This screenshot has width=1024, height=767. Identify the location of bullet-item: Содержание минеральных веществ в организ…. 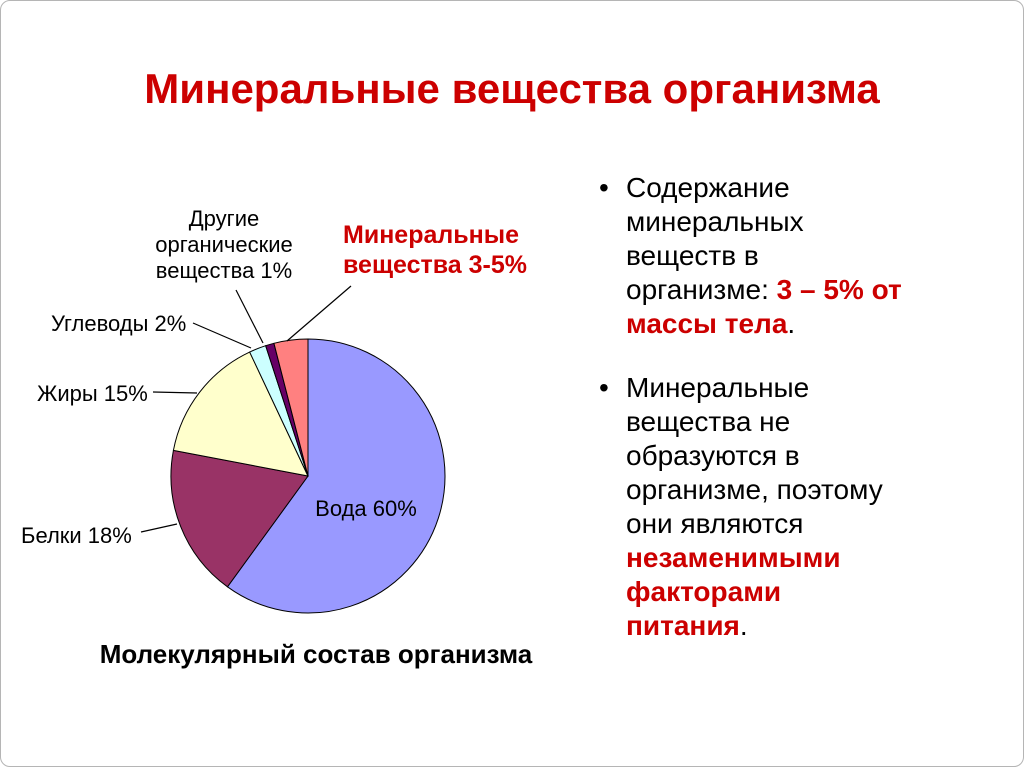
(757, 256).